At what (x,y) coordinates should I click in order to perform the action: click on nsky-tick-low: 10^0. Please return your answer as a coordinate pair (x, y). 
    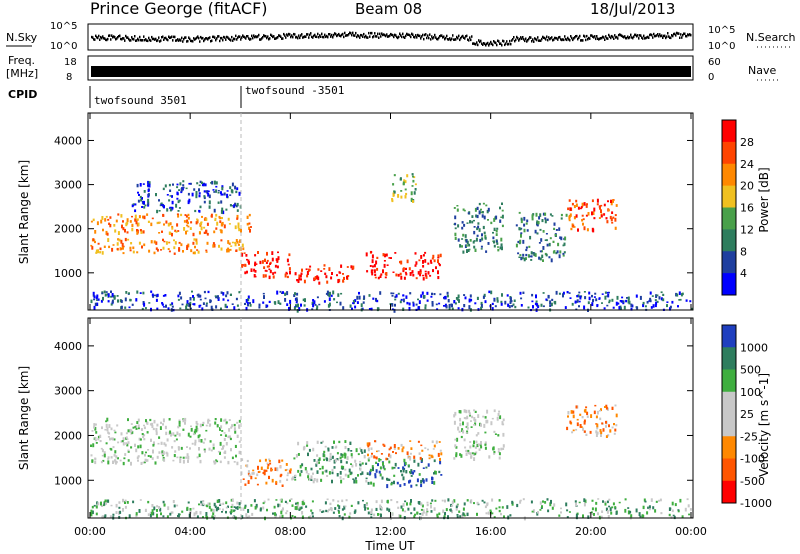
    Looking at the image, I should click on (63, 46).